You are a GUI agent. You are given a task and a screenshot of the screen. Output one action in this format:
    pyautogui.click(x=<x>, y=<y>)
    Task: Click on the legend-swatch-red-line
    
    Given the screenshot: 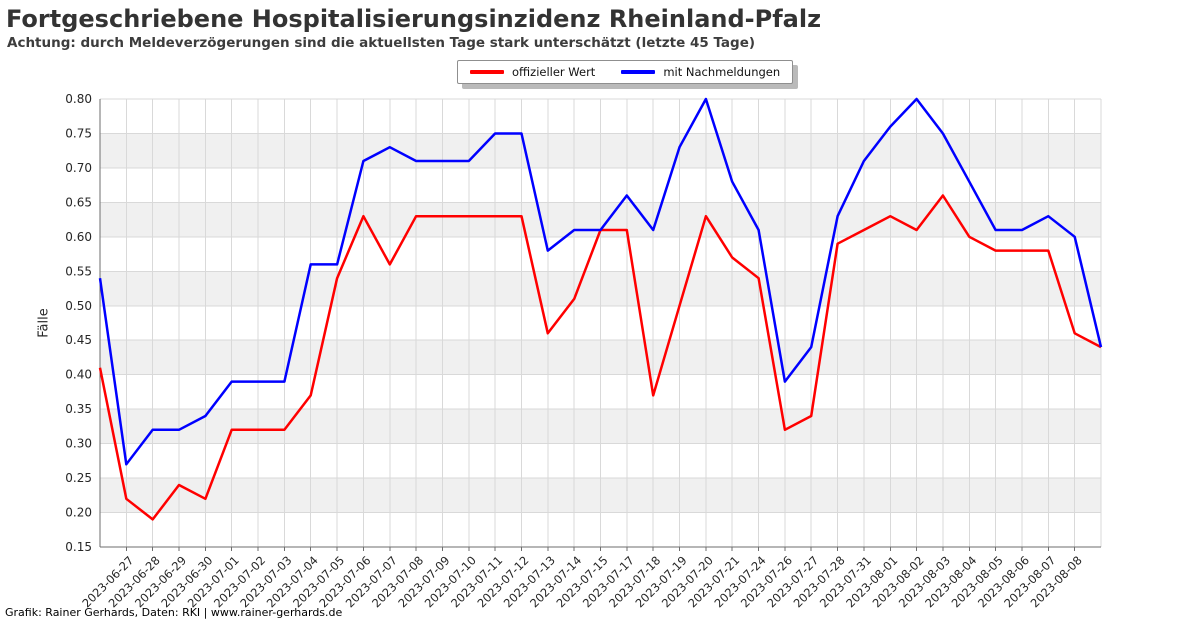 What is the action you would take?
    pyautogui.click(x=487, y=72)
    